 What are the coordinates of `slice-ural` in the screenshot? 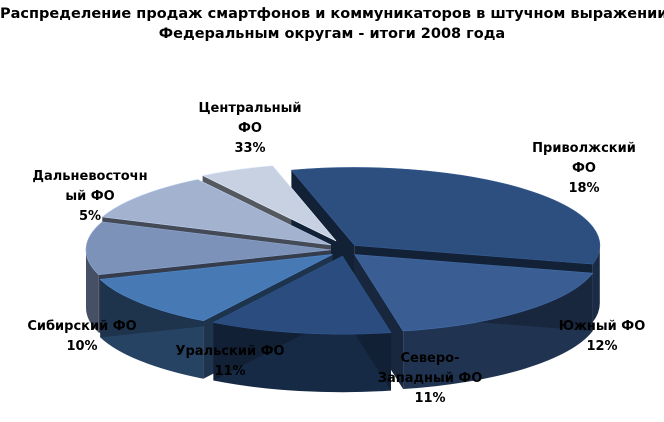 It's located at (208, 248).